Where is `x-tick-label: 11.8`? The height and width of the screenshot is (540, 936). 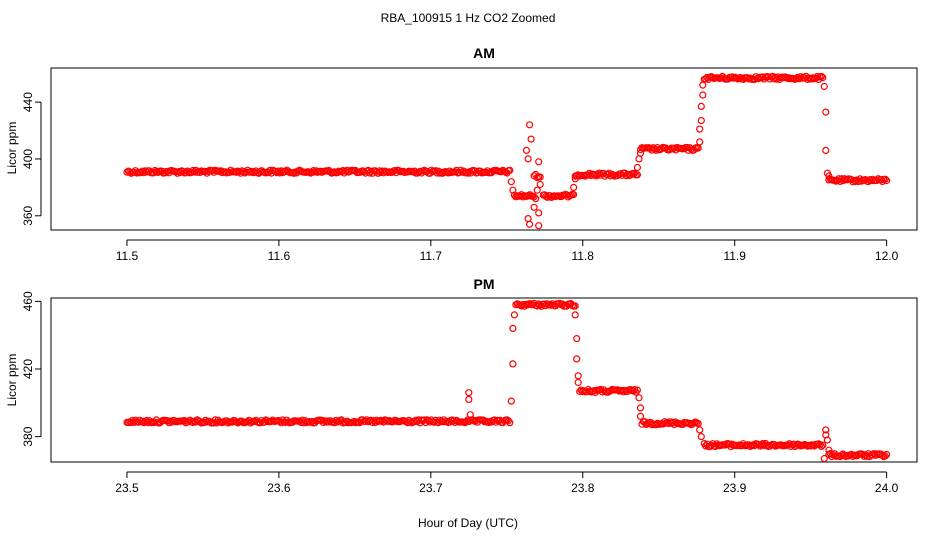 x-tick-label: 11.8 is located at coordinates (583, 256).